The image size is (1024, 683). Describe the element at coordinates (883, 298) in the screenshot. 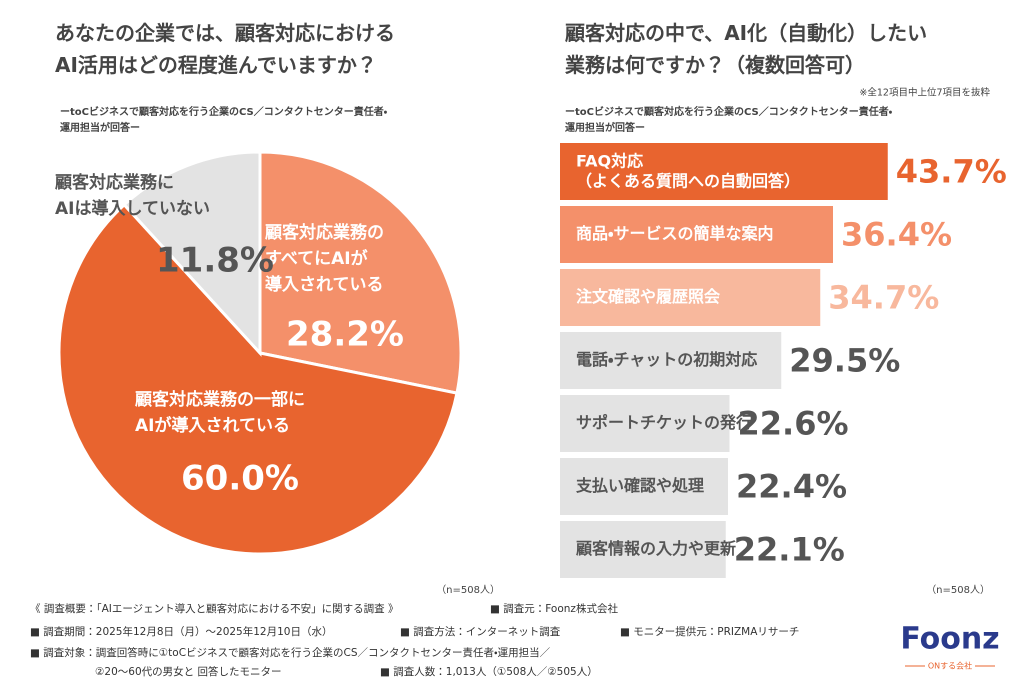

I see `bar-value: 34.7%` at that location.